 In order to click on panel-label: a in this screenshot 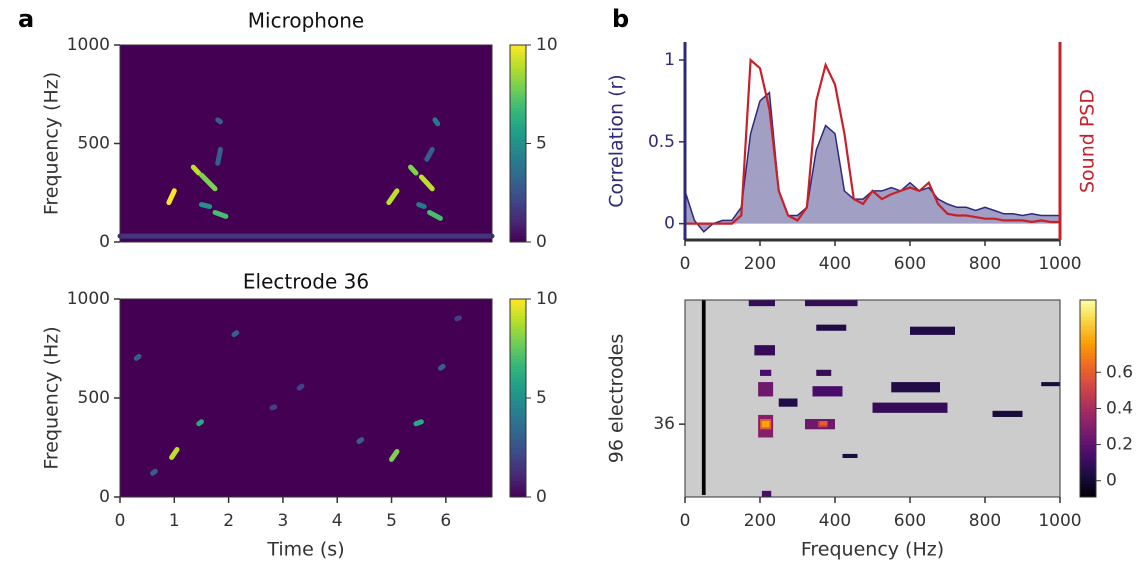, I will do `click(26, 19)`.